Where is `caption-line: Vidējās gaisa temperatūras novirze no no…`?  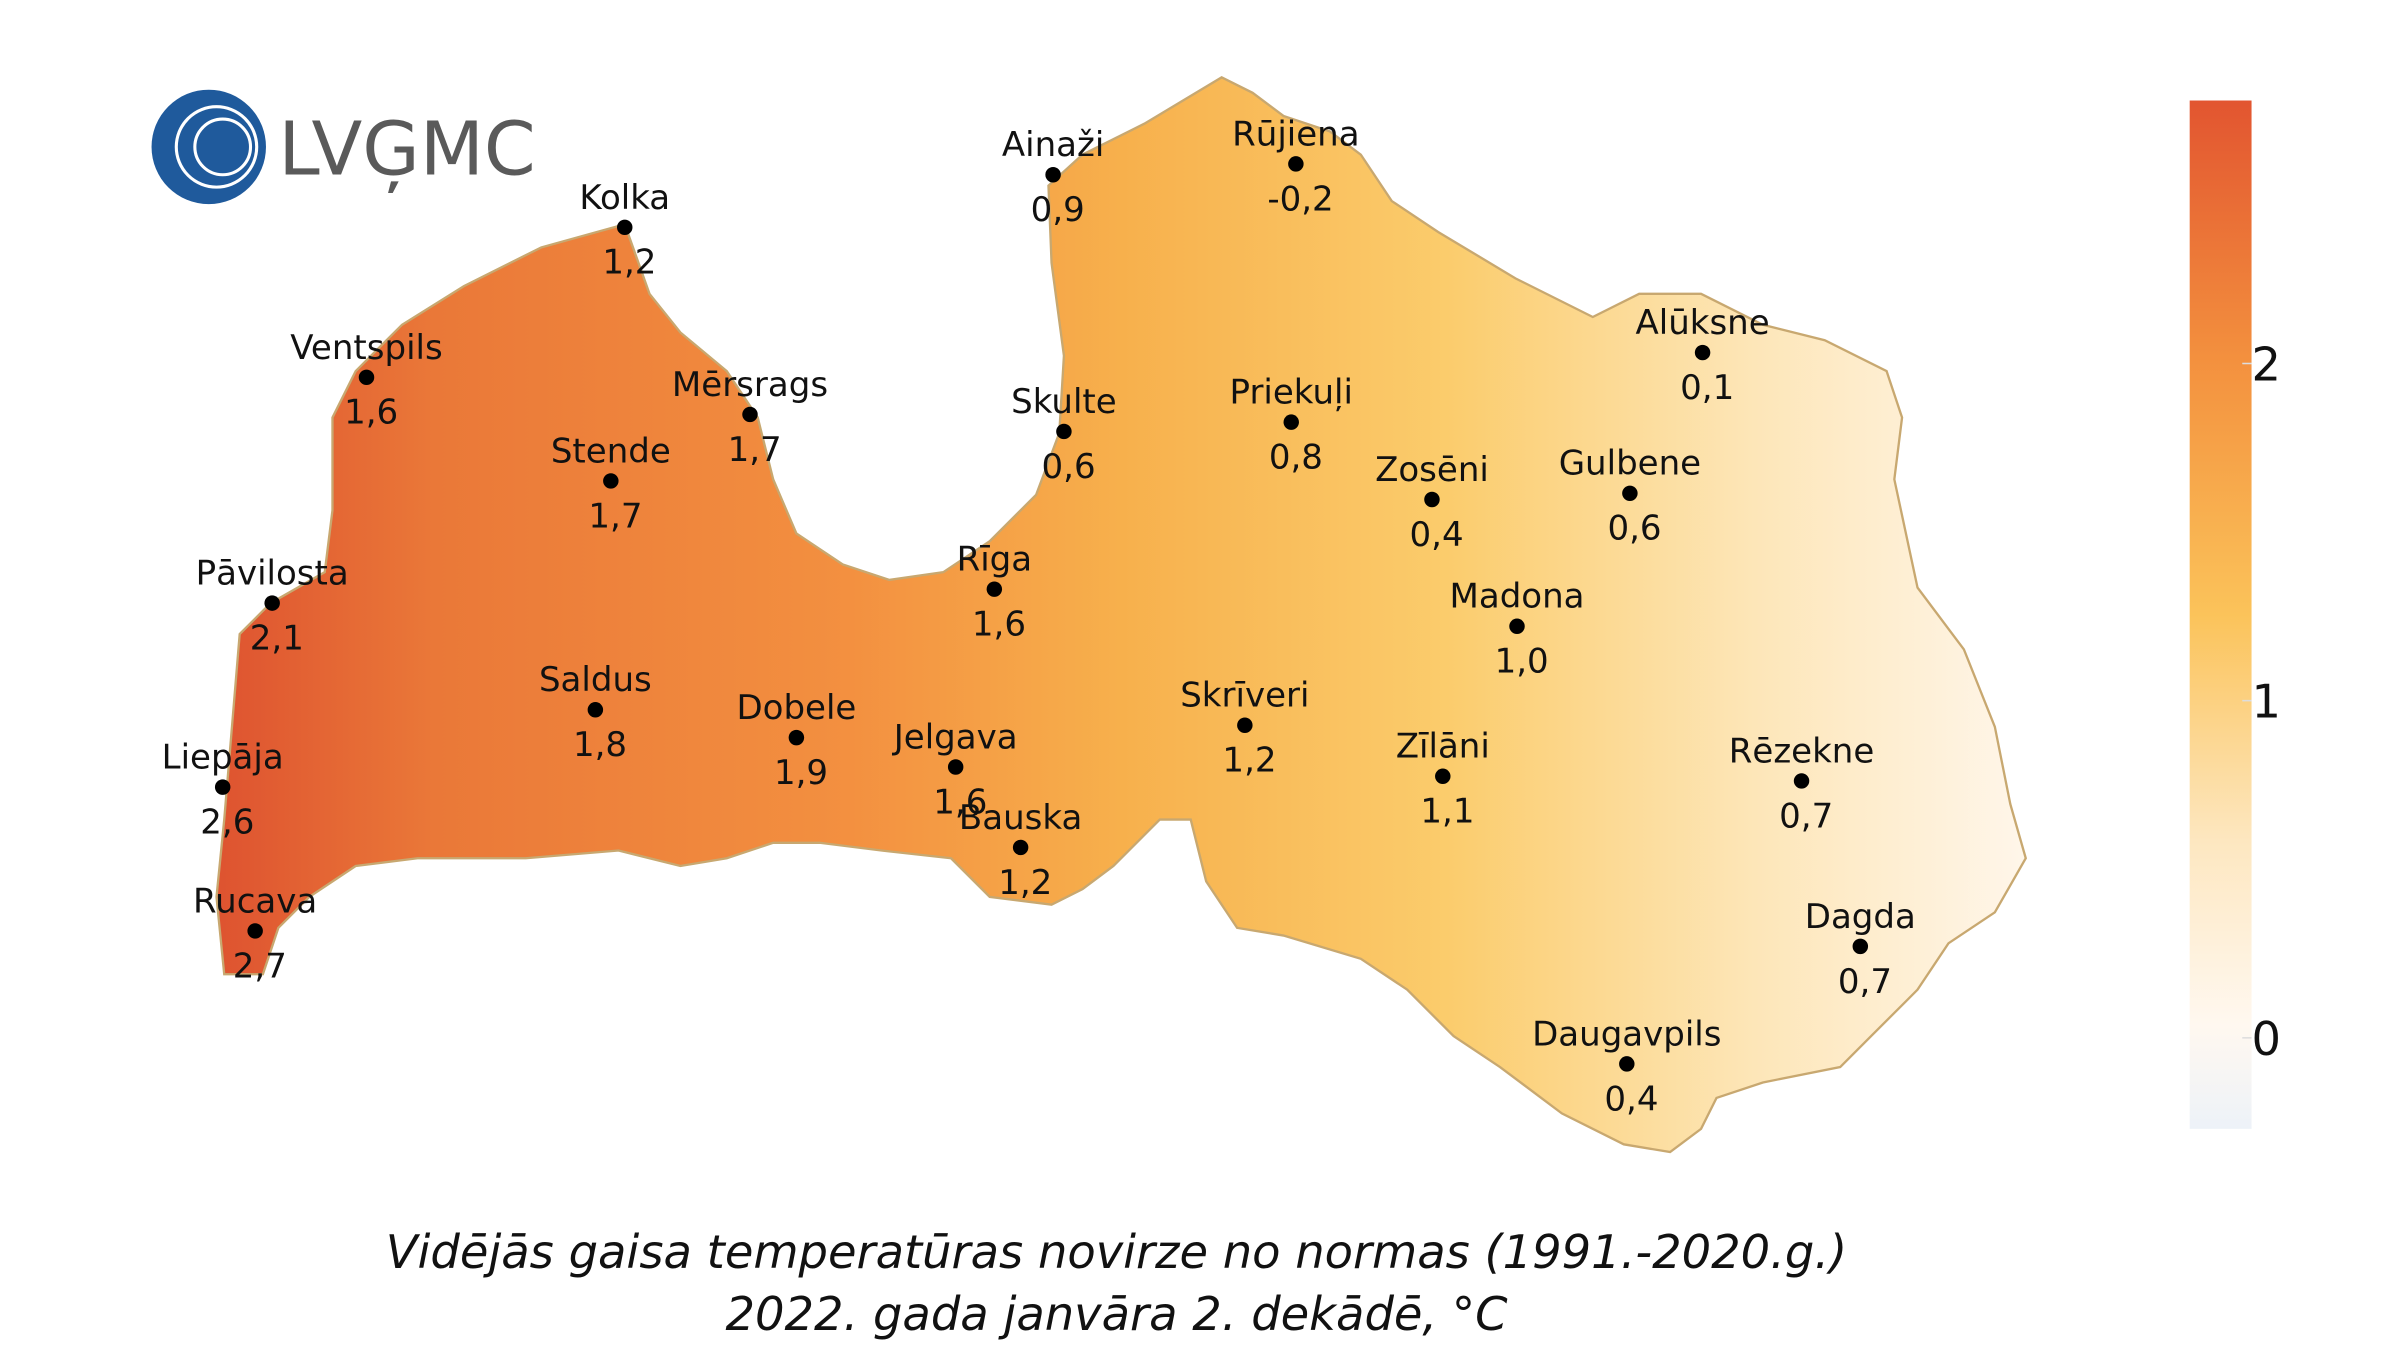
caption-line: Vidējās gaisa temperatūras novirze no no… is located at coordinates (1116, 1252).